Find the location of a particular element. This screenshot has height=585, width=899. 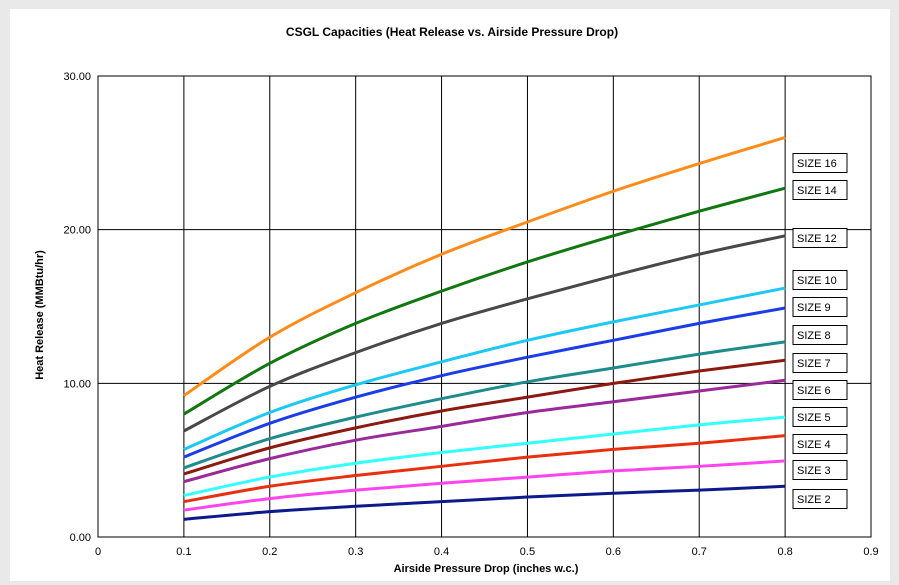

legend-label: SIZE 3 is located at coordinates (814, 471).